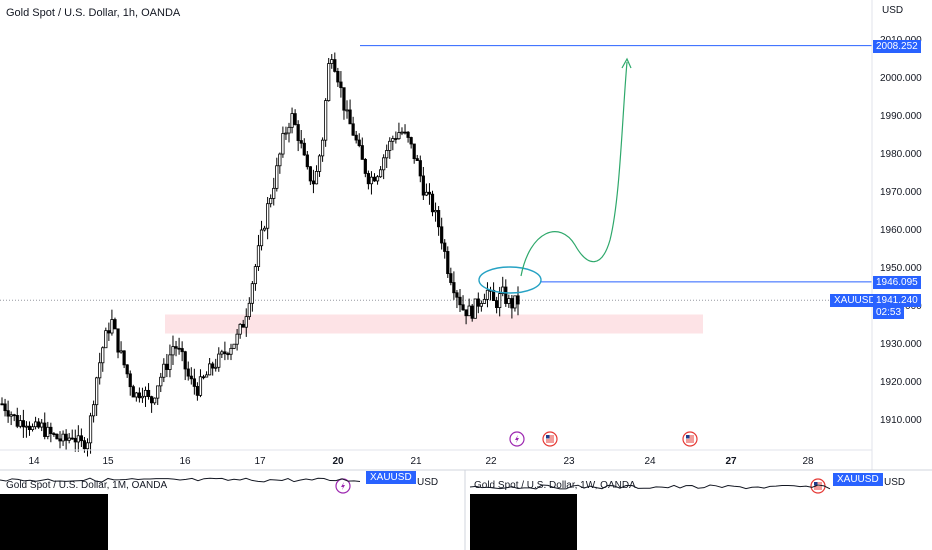 Image resolution: width=932 pixels, height=550 pixels. I want to click on secondary-chart-title-2: Gold Spot / U.S. Dollar, 1W, OANDA, so click(555, 485).